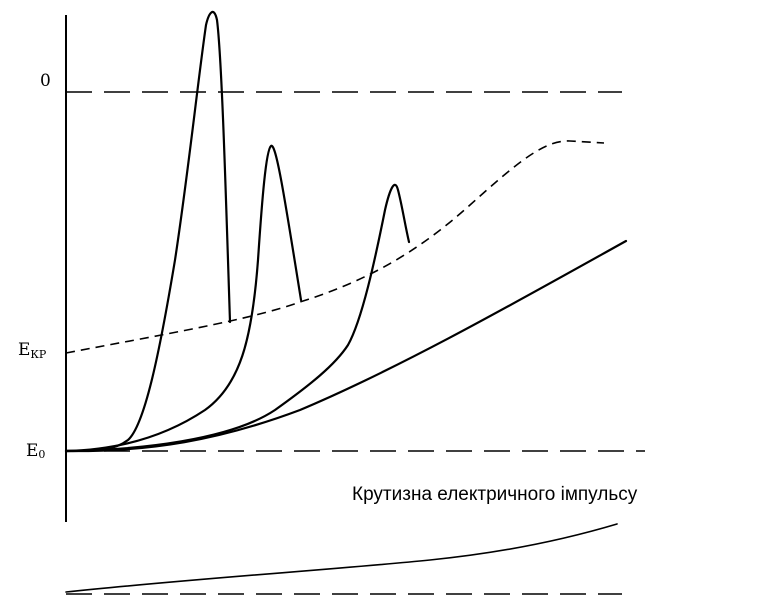 Image resolution: width=781 pixels, height=612 pixels. I want to click on e0-label: E0, so click(35, 451).